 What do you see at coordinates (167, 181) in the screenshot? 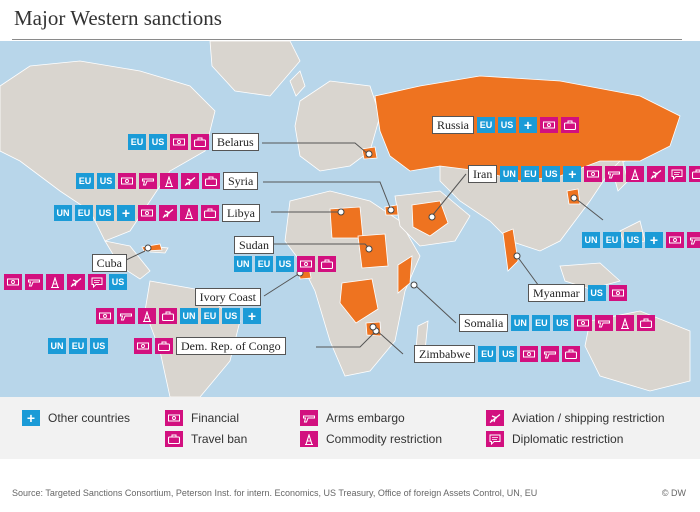
I see `callout-syria: EU US Syria` at bounding box center [167, 181].